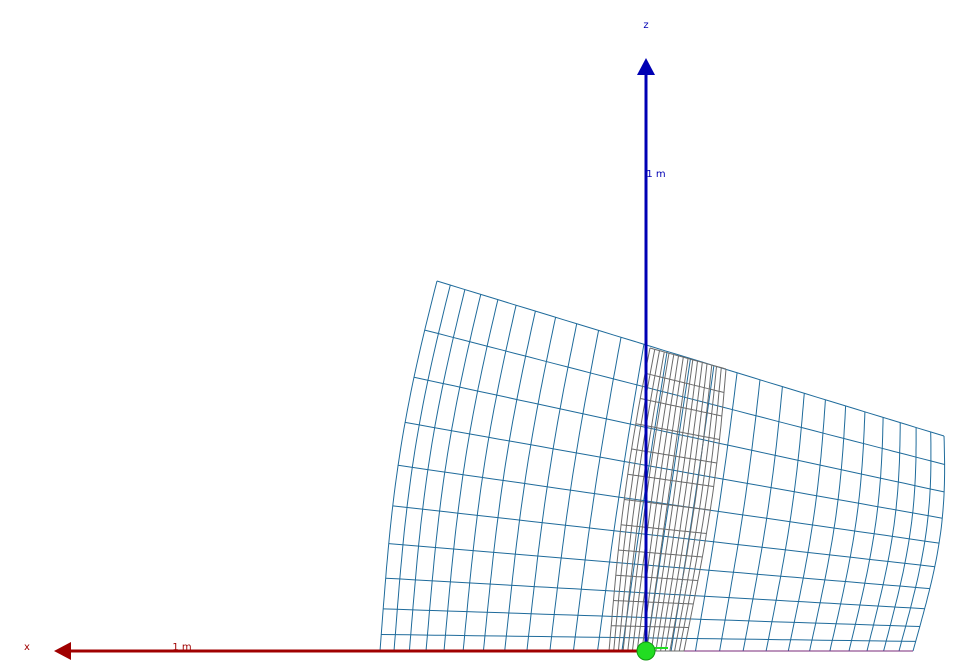 The image size is (976, 667). Describe the element at coordinates (646, 651) in the screenshot. I see `origin-marker` at that location.